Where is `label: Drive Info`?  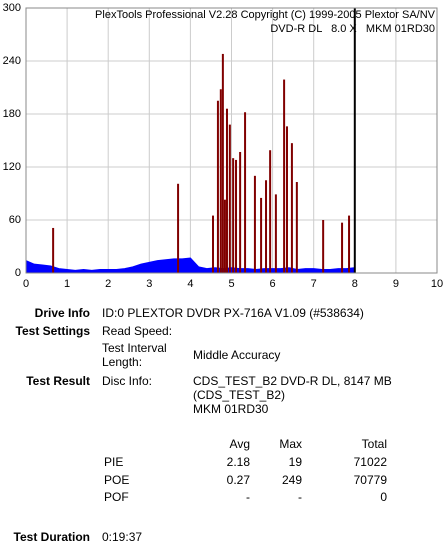
label: Drive Info is located at coordinates (62, 313).